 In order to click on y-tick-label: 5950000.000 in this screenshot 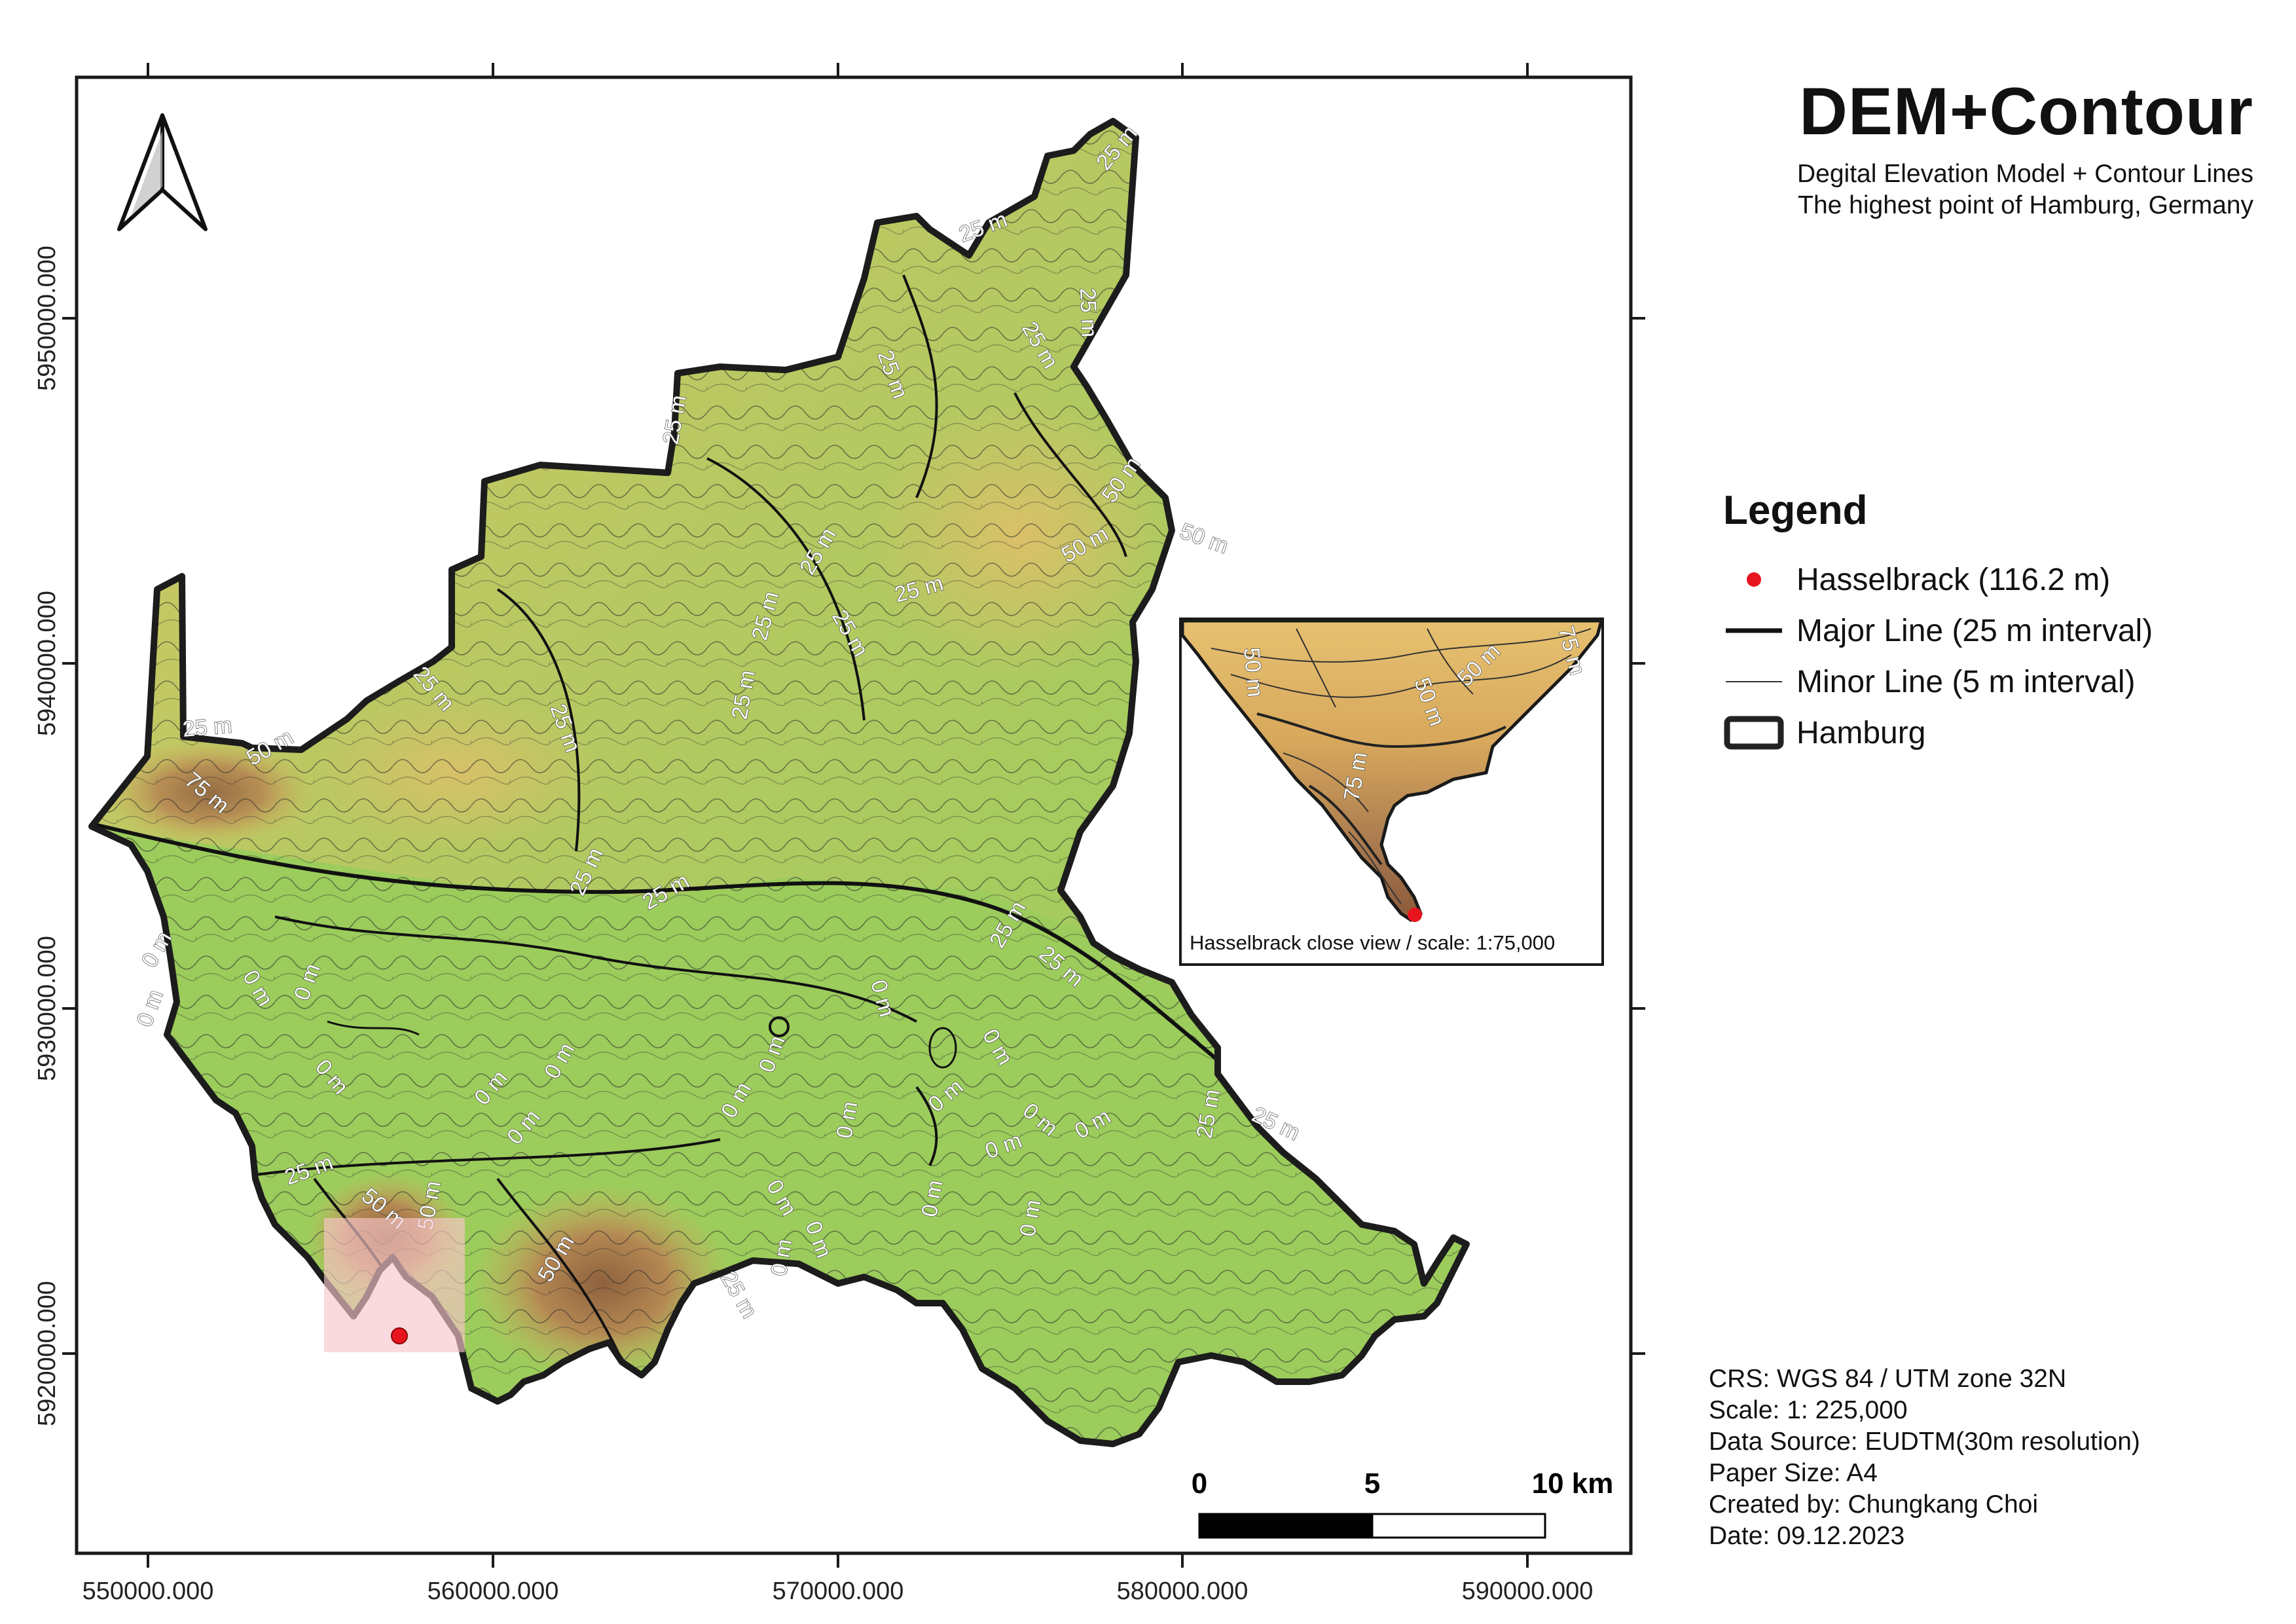, I will do `click(47, 318)`.